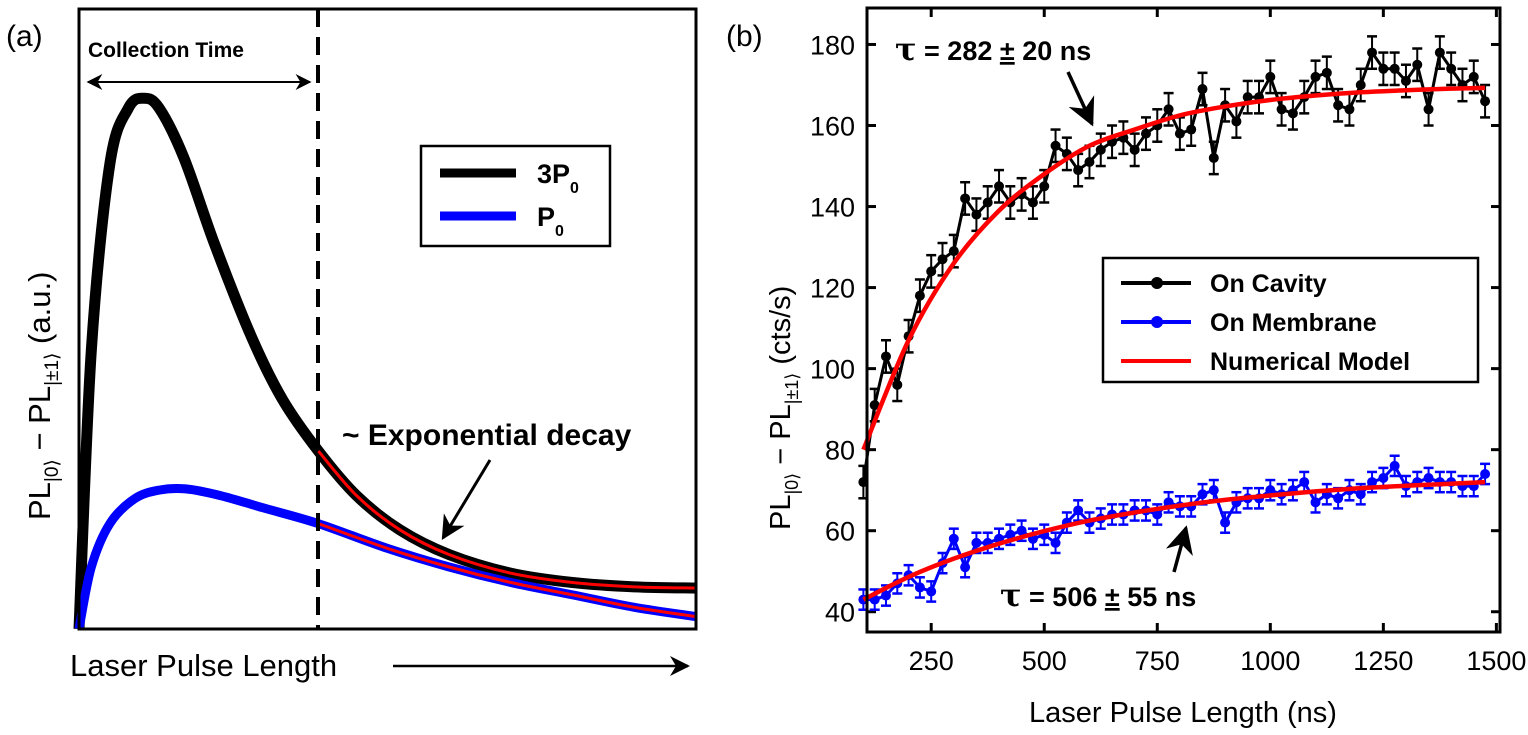 The image size is (1528, 735). I want to click on x-tick-label: 750, so click(1157, 661).